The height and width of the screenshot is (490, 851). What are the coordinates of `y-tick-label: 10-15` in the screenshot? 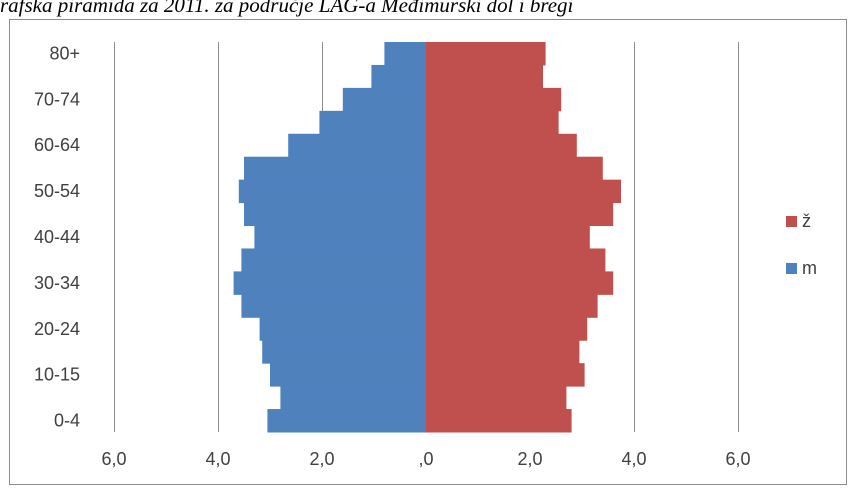 It's located at (57, 375).